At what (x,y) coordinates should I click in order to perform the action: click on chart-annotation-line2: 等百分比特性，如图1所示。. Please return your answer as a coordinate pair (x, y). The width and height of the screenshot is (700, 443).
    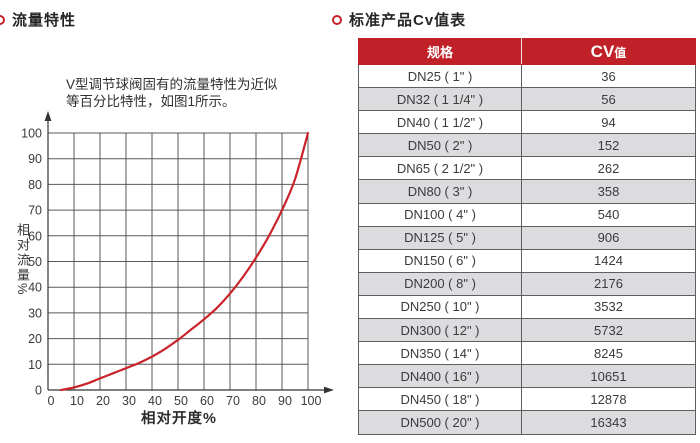
    Looking at the image, I should click on (151, 101).